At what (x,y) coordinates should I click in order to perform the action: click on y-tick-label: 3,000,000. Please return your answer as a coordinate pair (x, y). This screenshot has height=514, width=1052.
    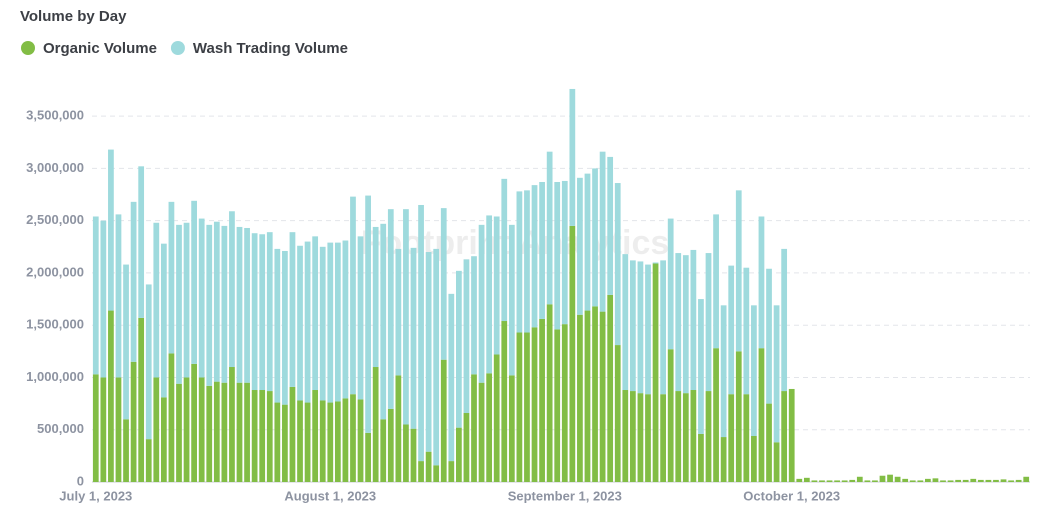
    Looking at the image, I should click on (55, 167).